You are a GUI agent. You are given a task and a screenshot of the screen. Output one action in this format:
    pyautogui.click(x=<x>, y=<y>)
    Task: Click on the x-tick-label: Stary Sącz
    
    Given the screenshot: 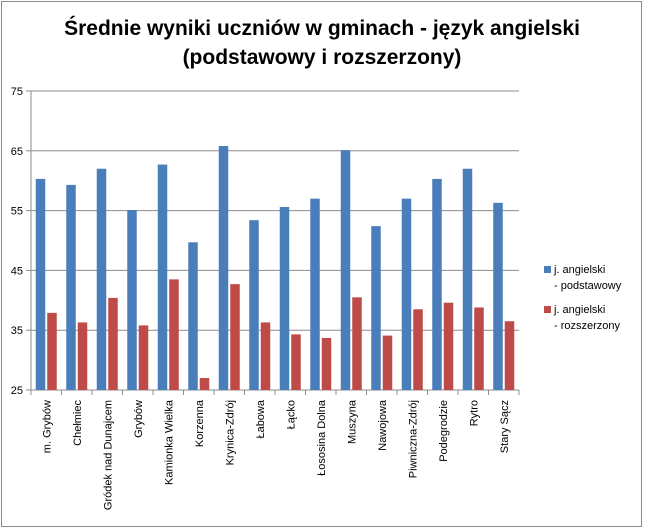 What is the action you would take?
    pyautogui.click(x=505, y=426)
    